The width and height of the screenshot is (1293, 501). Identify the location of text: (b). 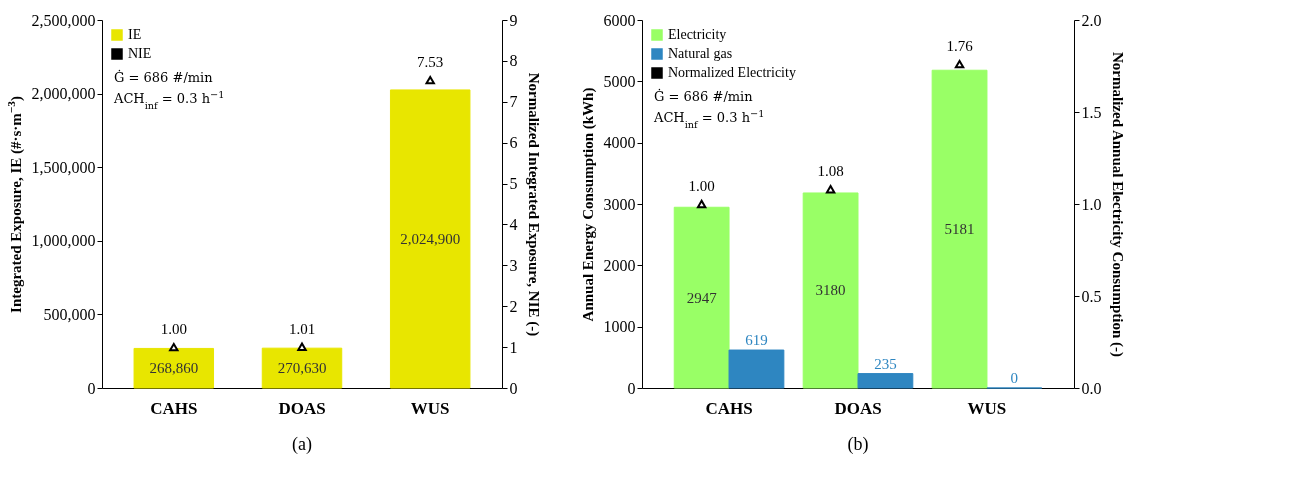
(858, 444).